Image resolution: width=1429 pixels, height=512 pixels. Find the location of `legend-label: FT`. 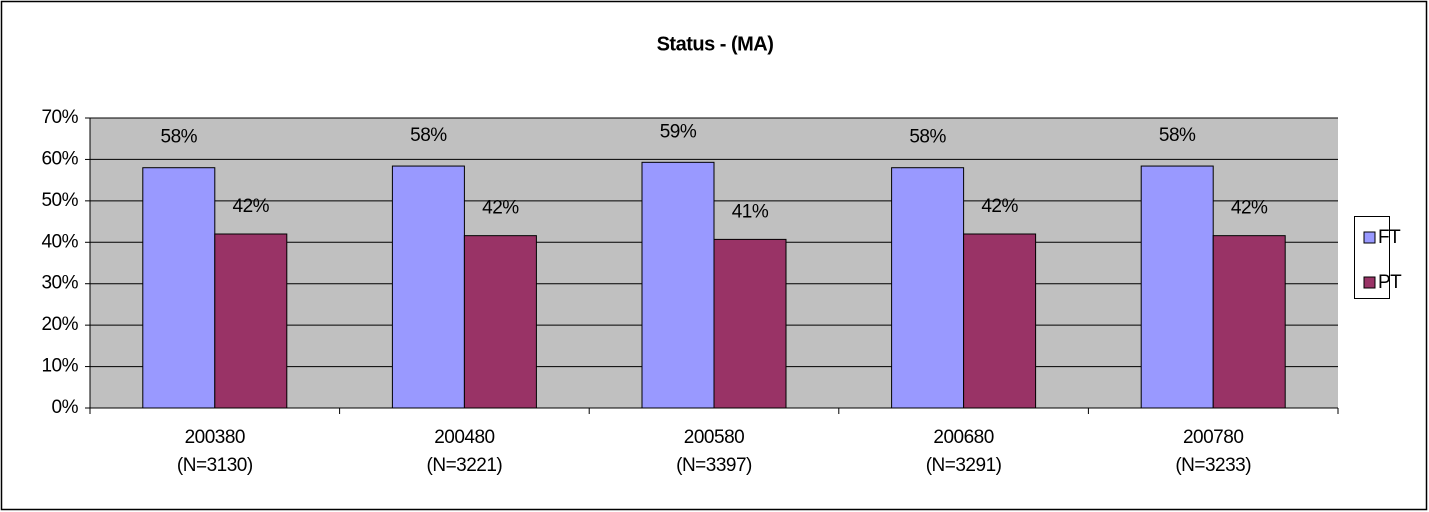

legend-label: FT is located at coordinates (1389, 237).